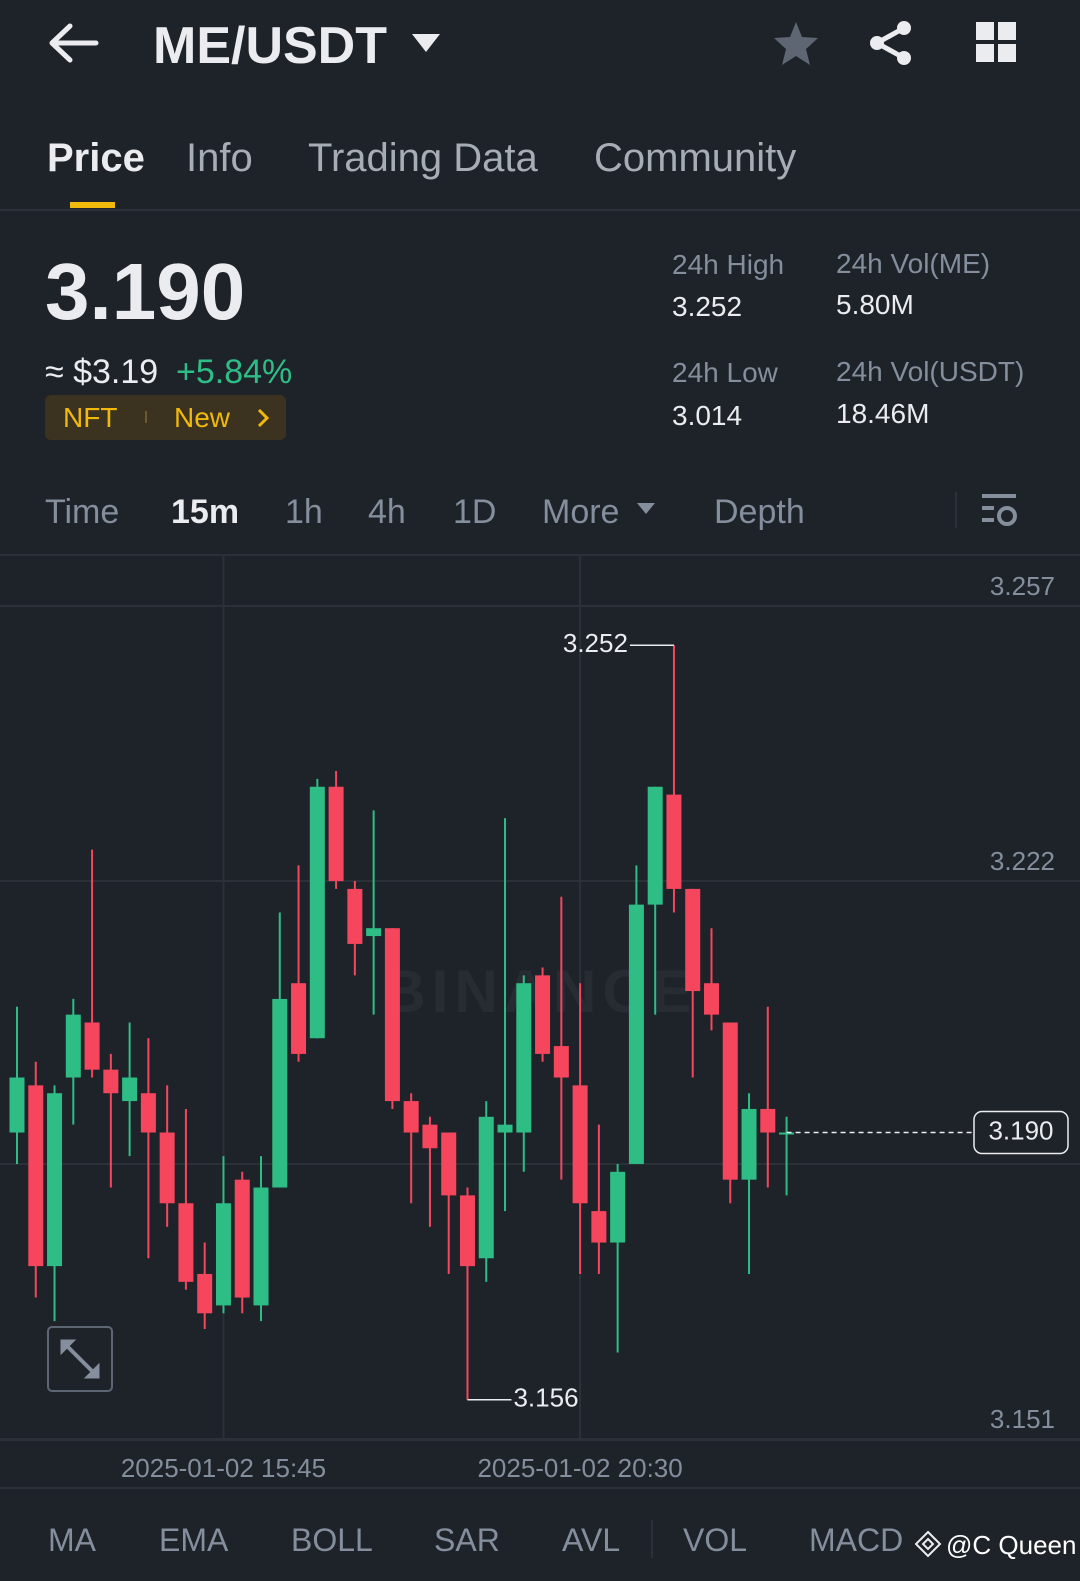  I want to click on grid-icon, so click(997, 43).